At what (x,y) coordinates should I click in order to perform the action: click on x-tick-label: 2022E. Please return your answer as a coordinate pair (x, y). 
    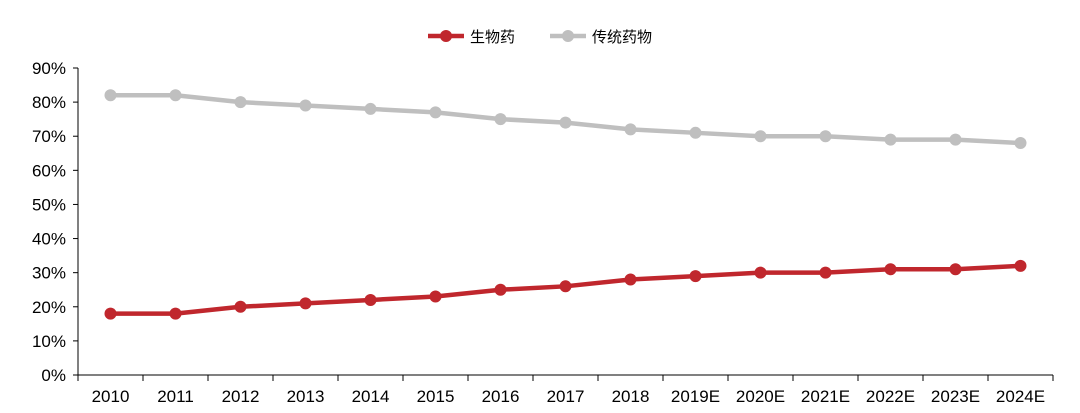
    Looking at the image, I should click on (890, 396).